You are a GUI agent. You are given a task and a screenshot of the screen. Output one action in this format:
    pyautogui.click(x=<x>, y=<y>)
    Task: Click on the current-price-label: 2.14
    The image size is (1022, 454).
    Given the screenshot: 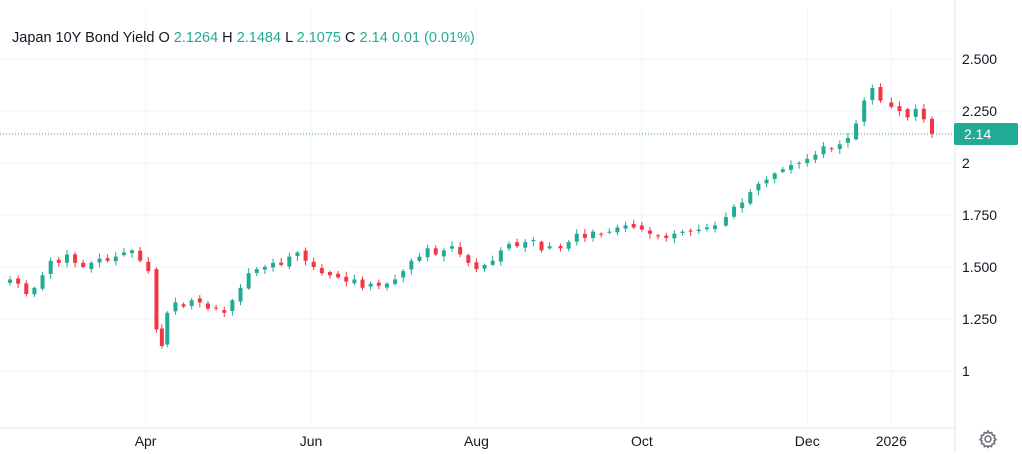 What is the action you would take?
    pyautogui.click(x=978, y=133)
    